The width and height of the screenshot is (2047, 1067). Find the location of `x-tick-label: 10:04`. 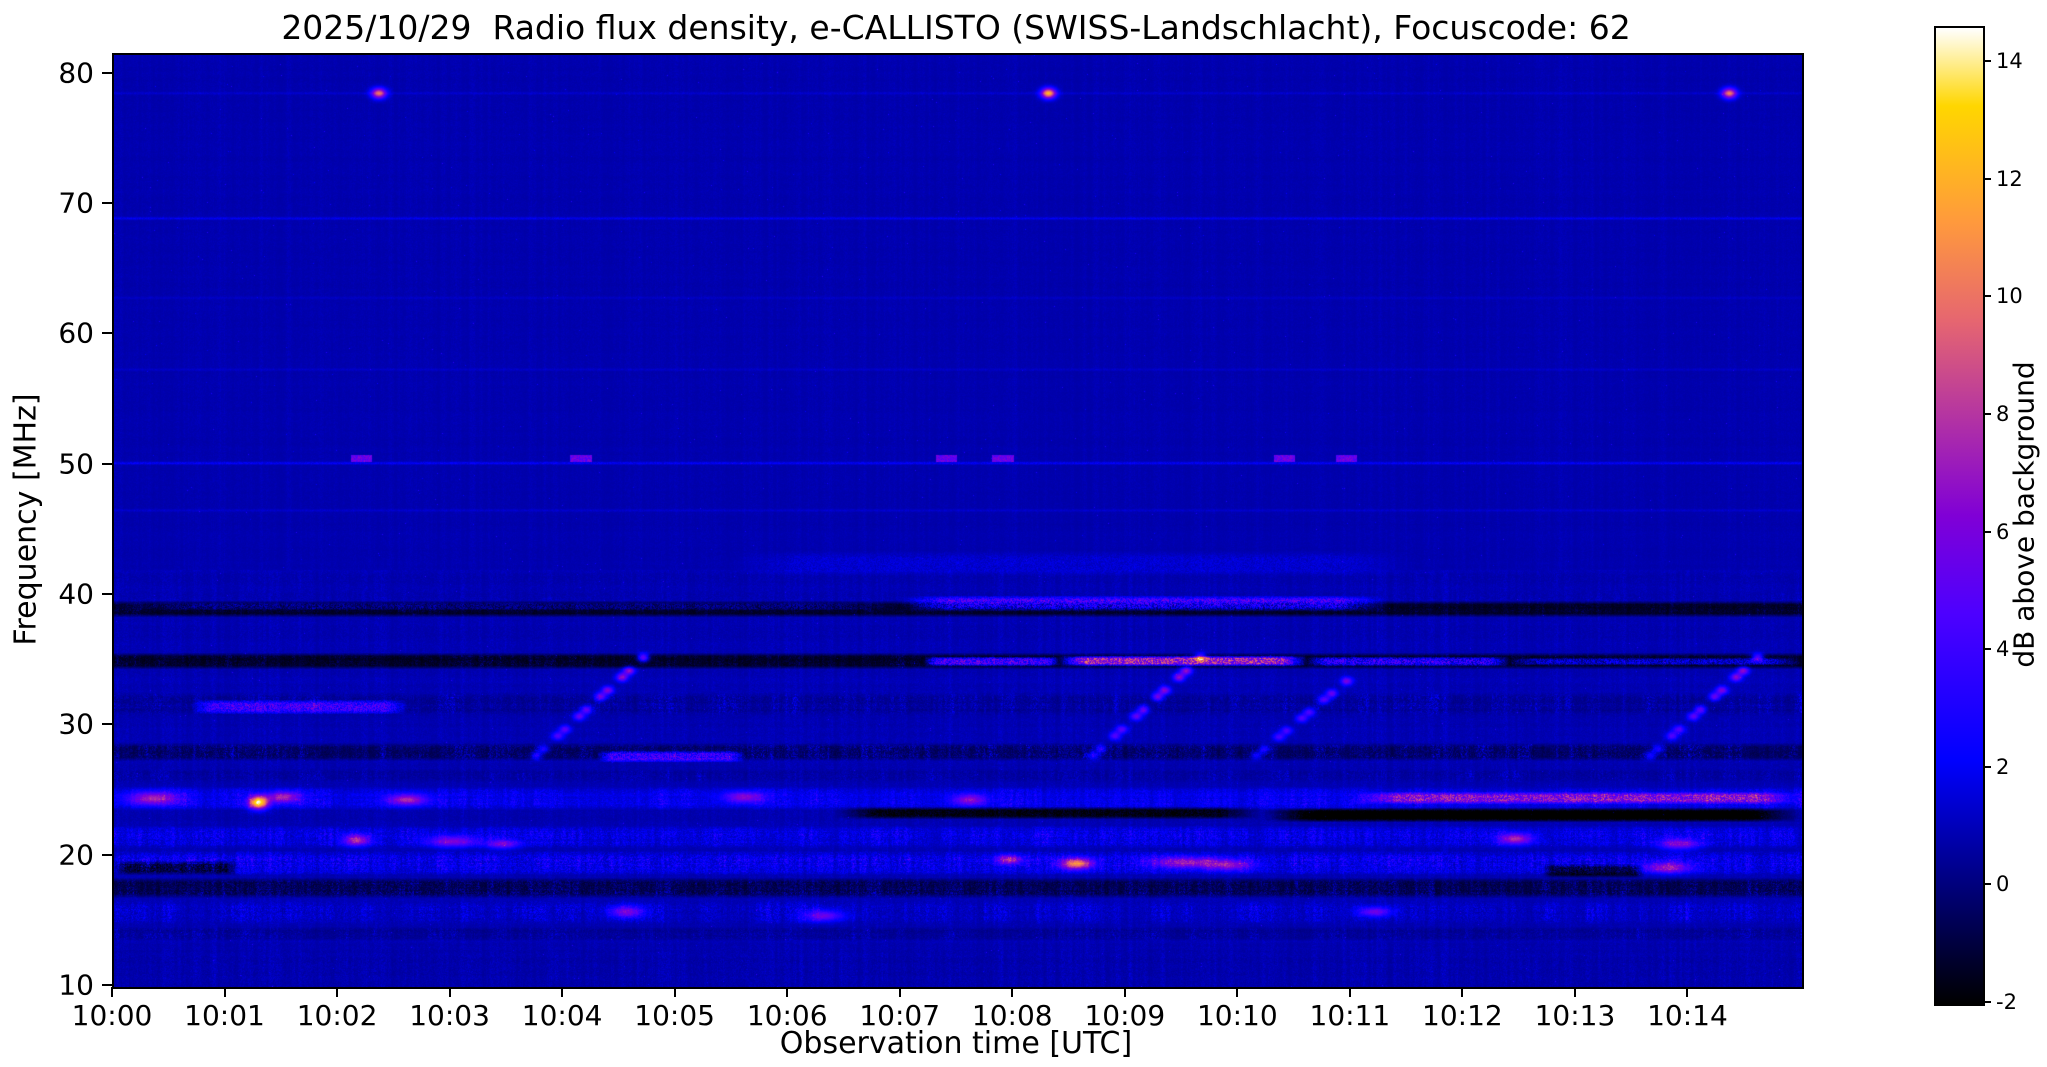

x-tick-label: 10:04 is located at coordinates (562, 1015).